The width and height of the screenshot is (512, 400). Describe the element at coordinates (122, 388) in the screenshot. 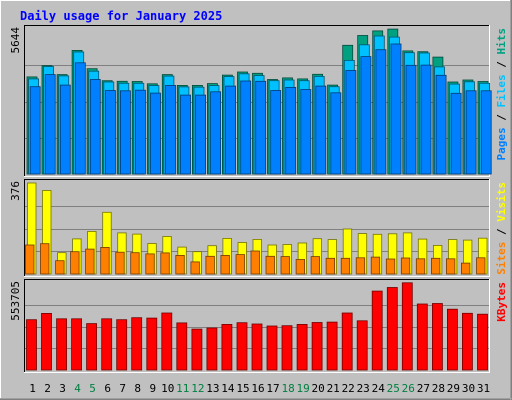

I see `x-tick-label: 7` at that location.